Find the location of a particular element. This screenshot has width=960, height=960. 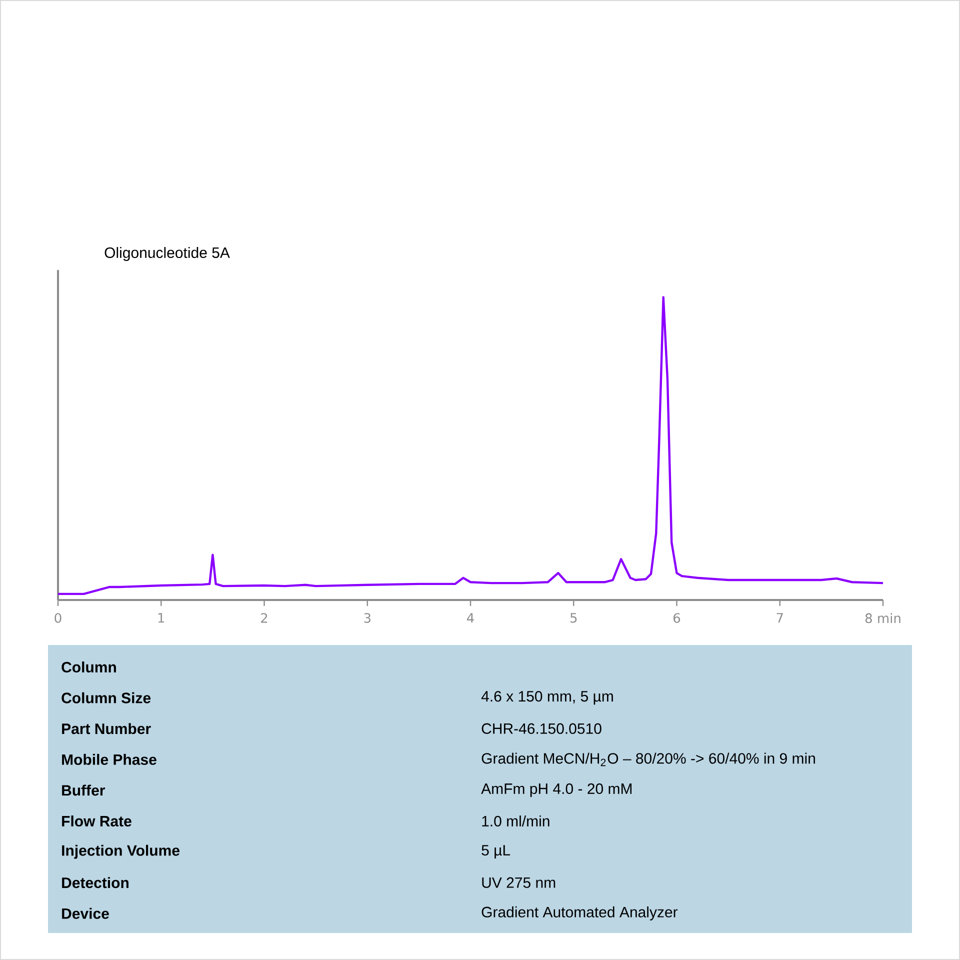

text: Flow Rate is located at coordinates (97, 821).